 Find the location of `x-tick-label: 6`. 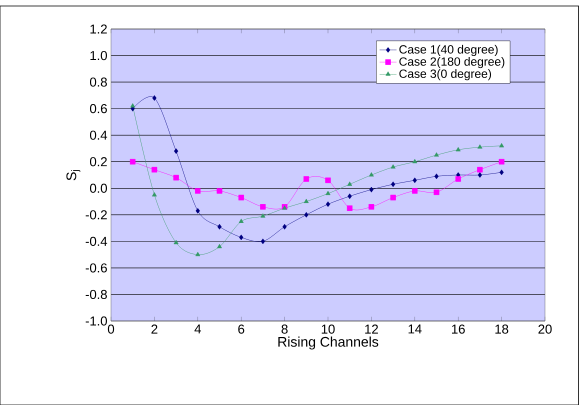

x-tick-label: 6 is located at coordinates (241, 329).